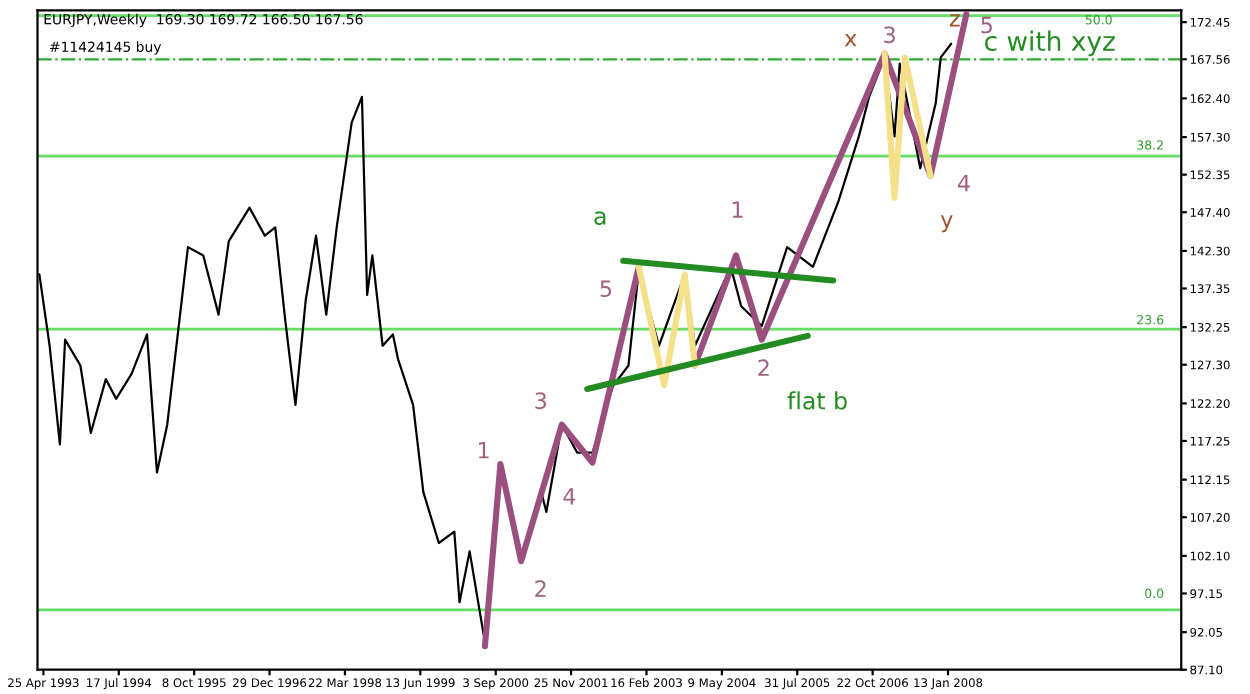 This screenshot has height=694, width=1250. Describe the element at coordinates (1050, 43) in the screenshot. I see `annotation: c with xyz` at that location.